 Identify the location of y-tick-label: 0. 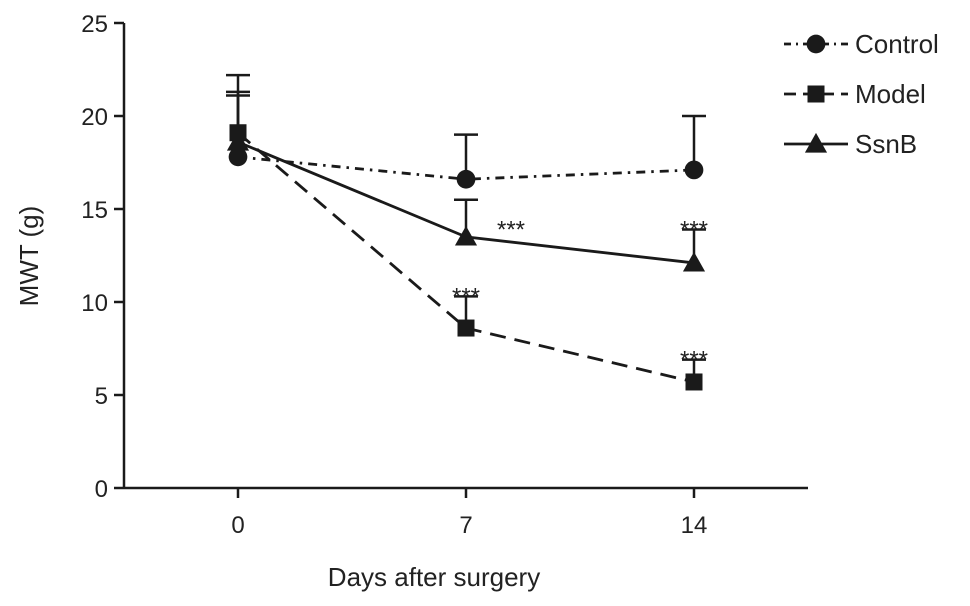
(101, 489).